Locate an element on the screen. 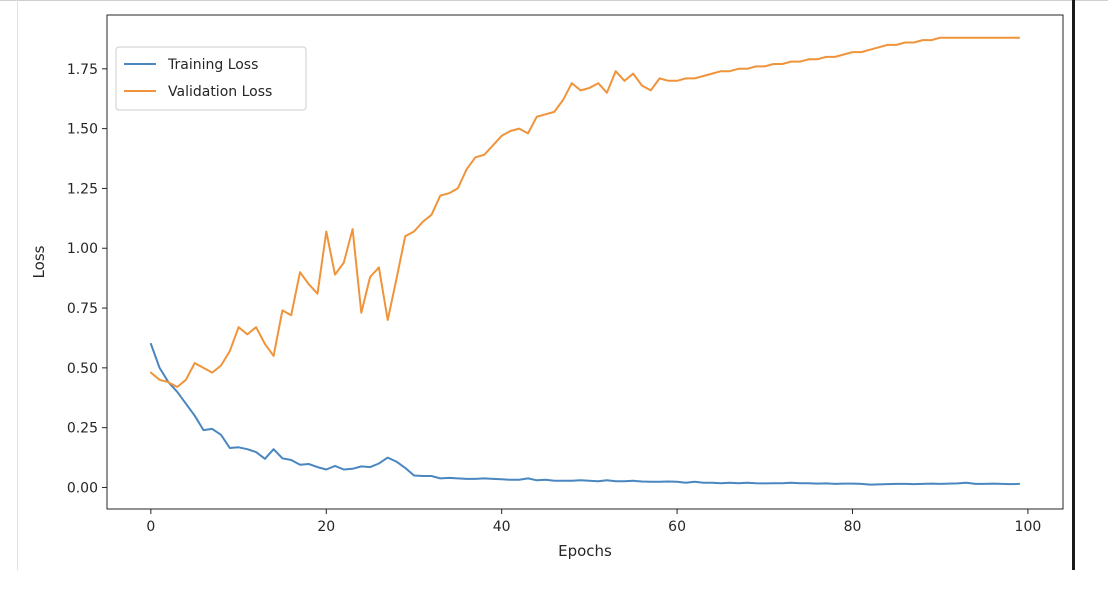 This screenshot has height=594, width=1108. legend-box is located at coordinates (211, 78).